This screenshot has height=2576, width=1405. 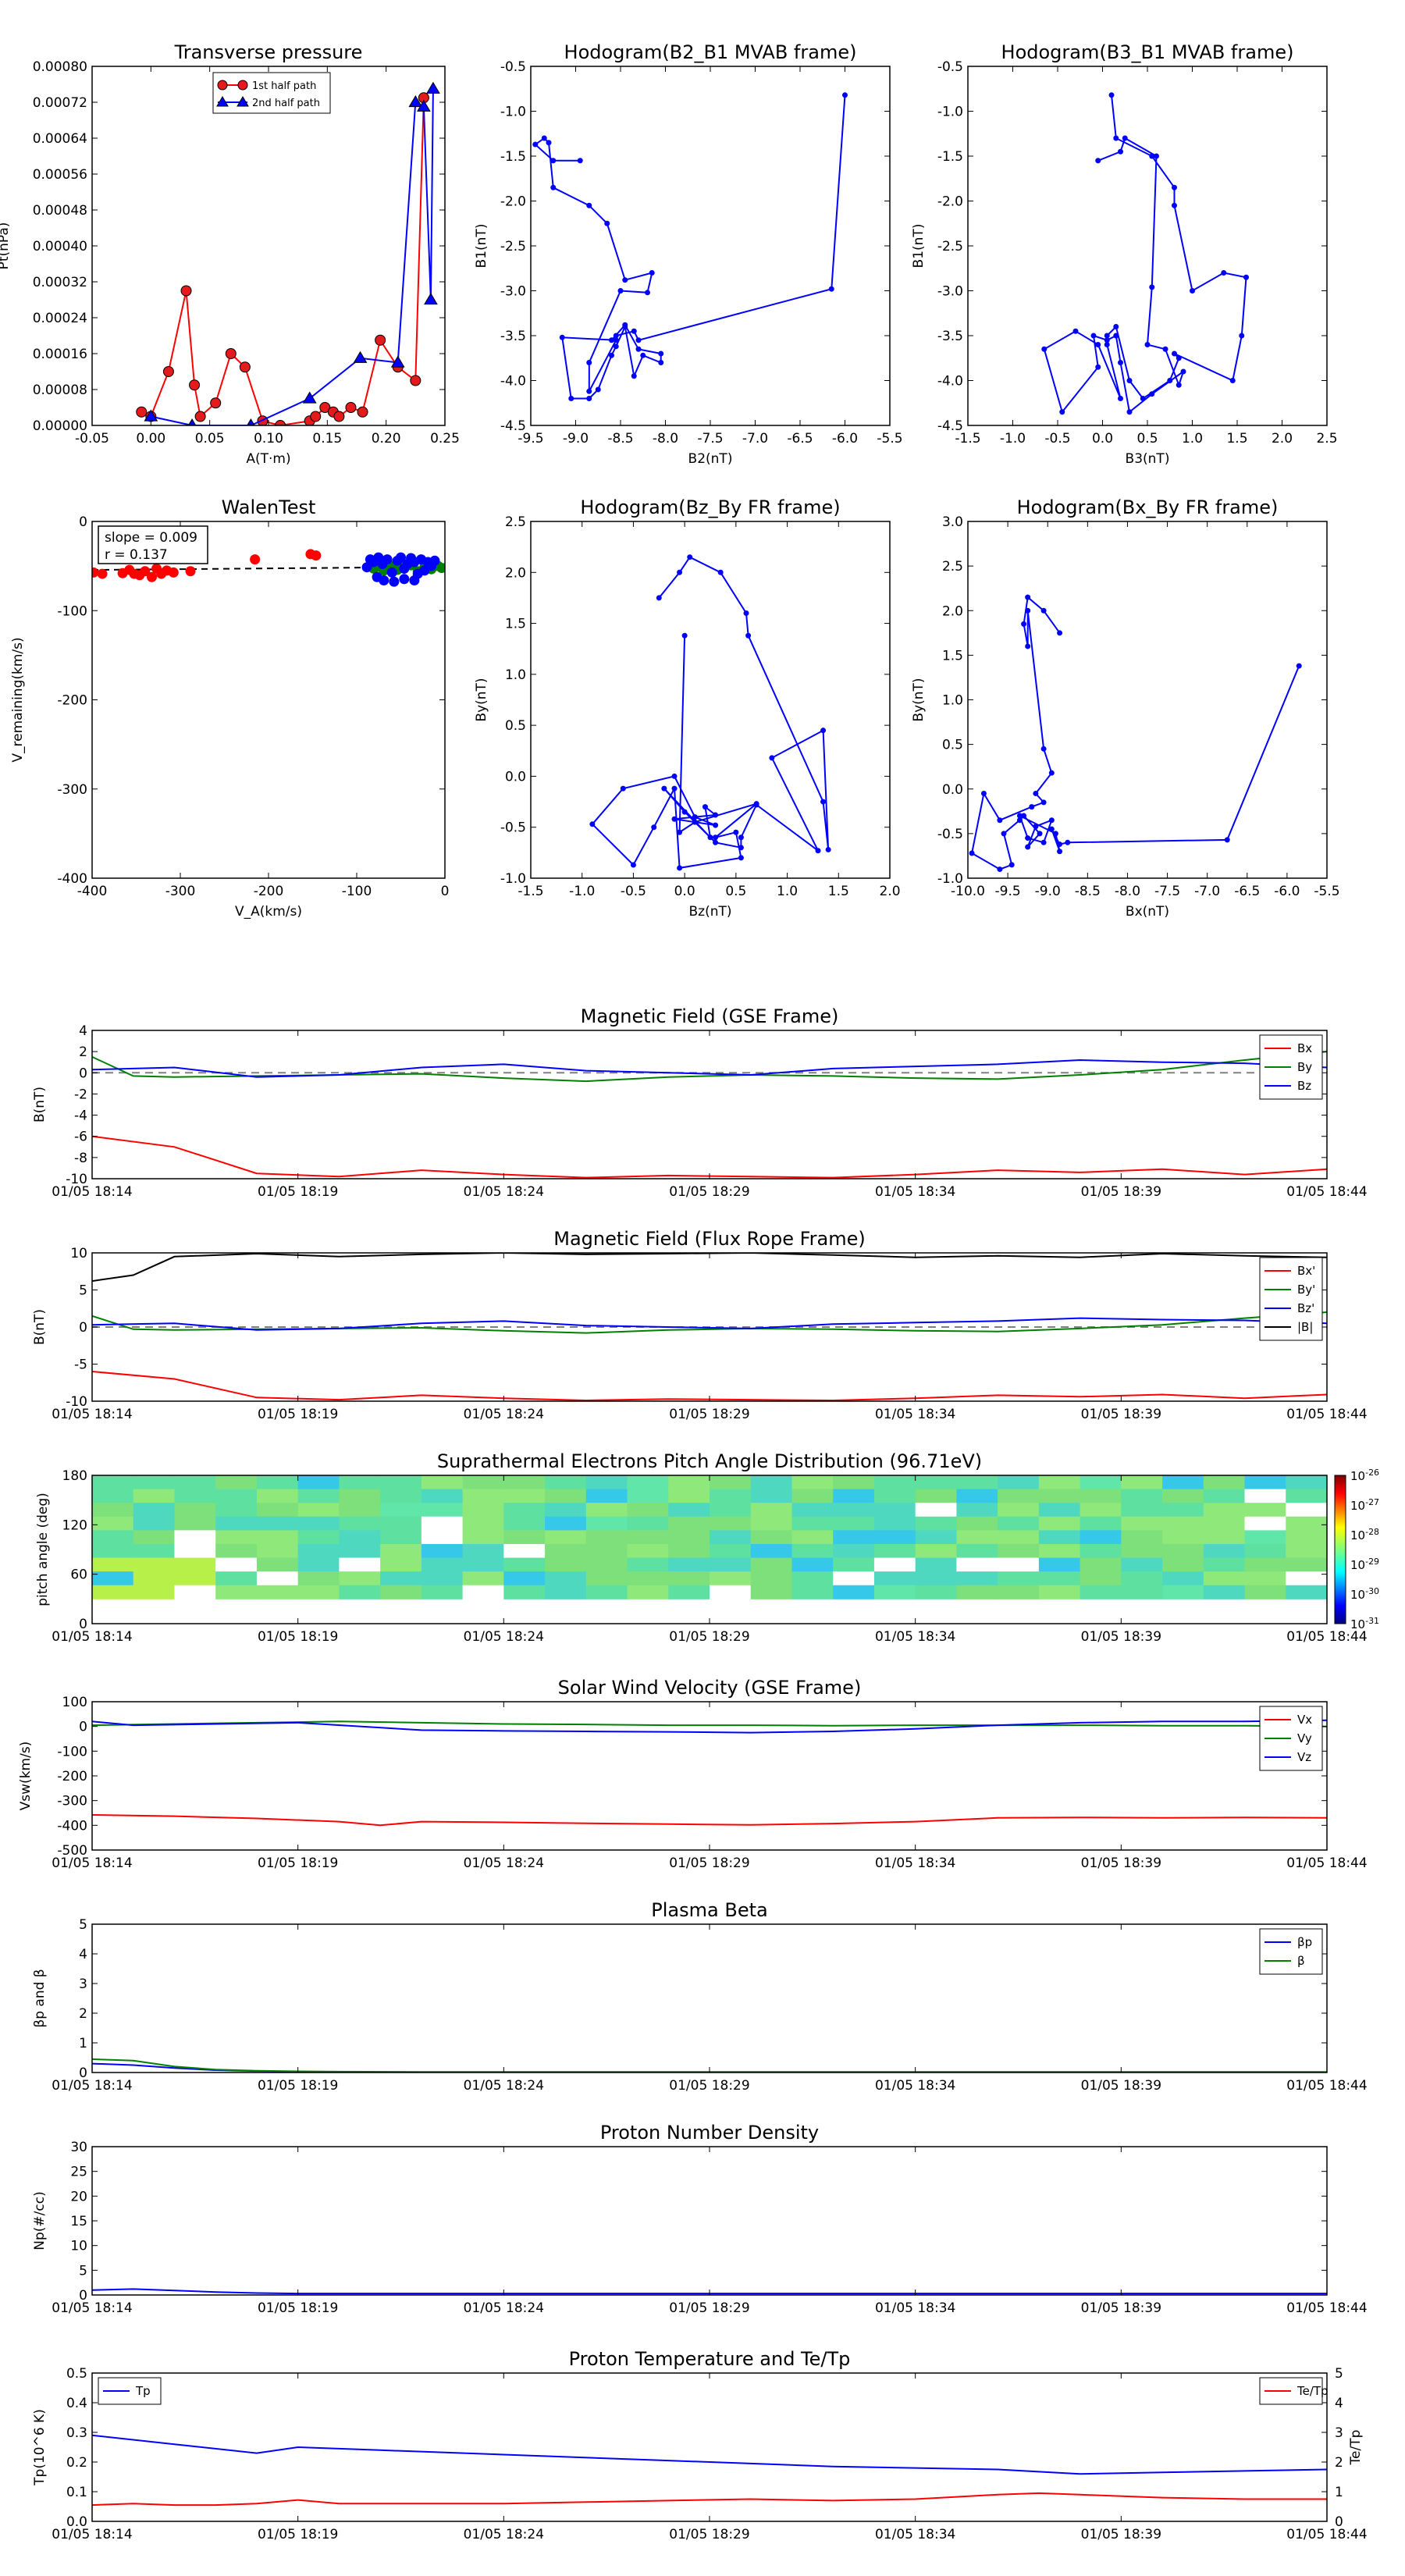 I want to click on legend-label: Te/Tp, so click(x=1313, y=2391).